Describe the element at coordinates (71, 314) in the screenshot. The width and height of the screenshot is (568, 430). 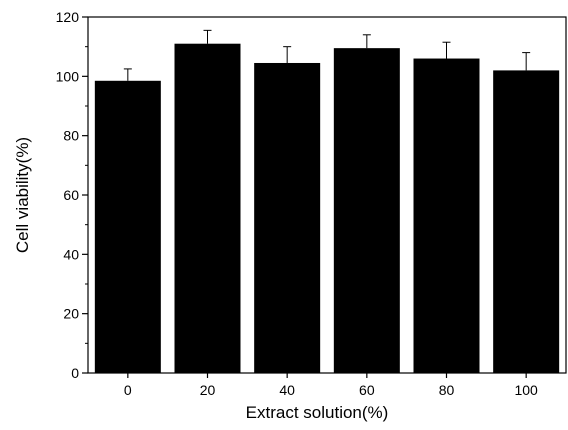
I see `y-tick-label: 20` at that location.